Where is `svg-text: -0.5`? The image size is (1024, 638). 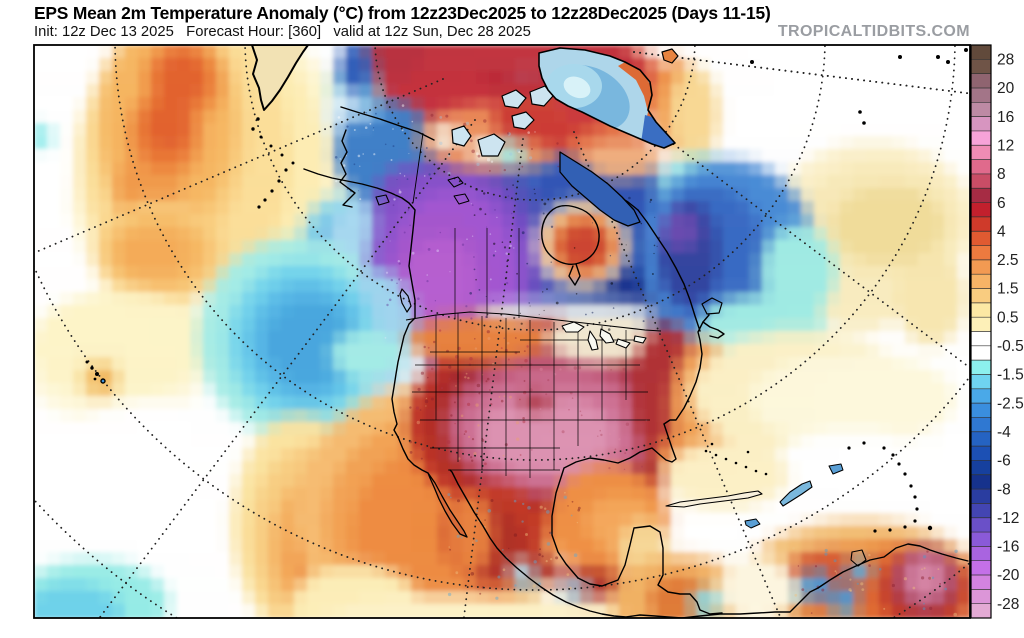 svg-text: -0.5 is located at coordinates (1010, 346).